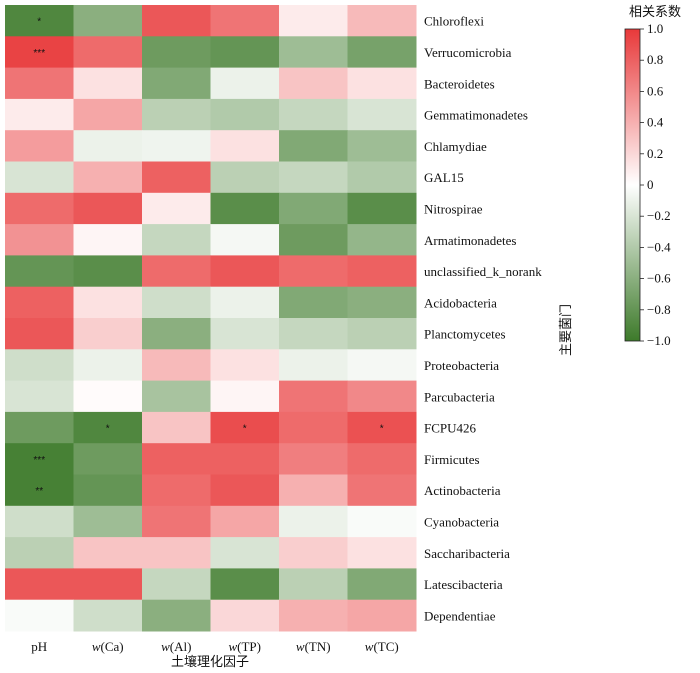 This screenshot has height=673, width=700. I want to click on column-label: w(TC), so click(382, 646).